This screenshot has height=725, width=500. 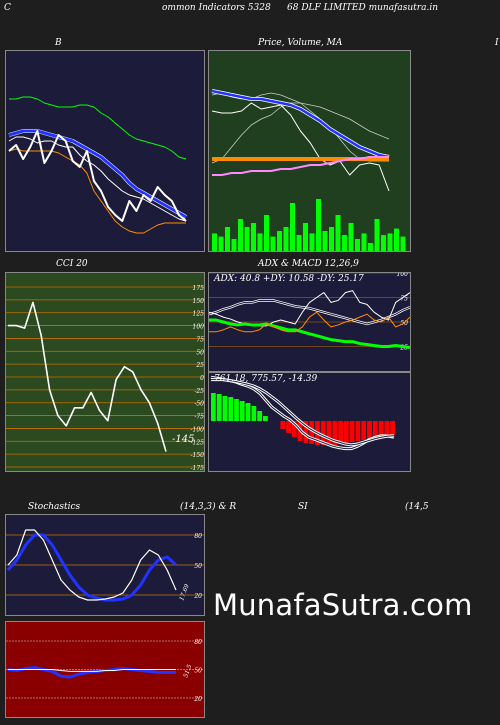 What do you see at coordinates (266, 379) in the screenshot?
I see `macd-label: 761.18, 775.57, -14.39` at bounding box center [266, 379].